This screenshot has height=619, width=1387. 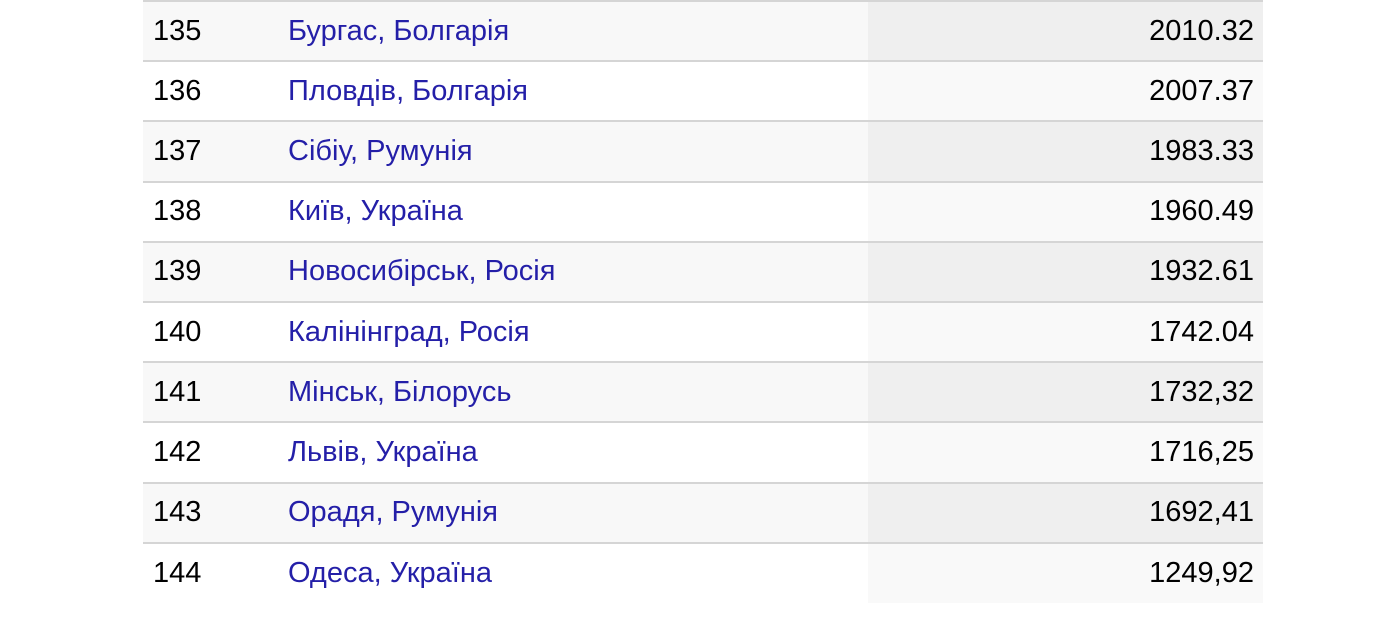 I want to click on rank-cell: 137, so click(x=211, y=151).